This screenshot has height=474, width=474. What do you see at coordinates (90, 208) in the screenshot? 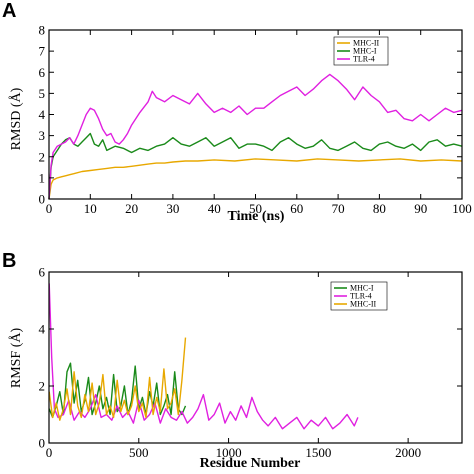
I see `x-tick-label: 10` at bounding box center [90, 208].